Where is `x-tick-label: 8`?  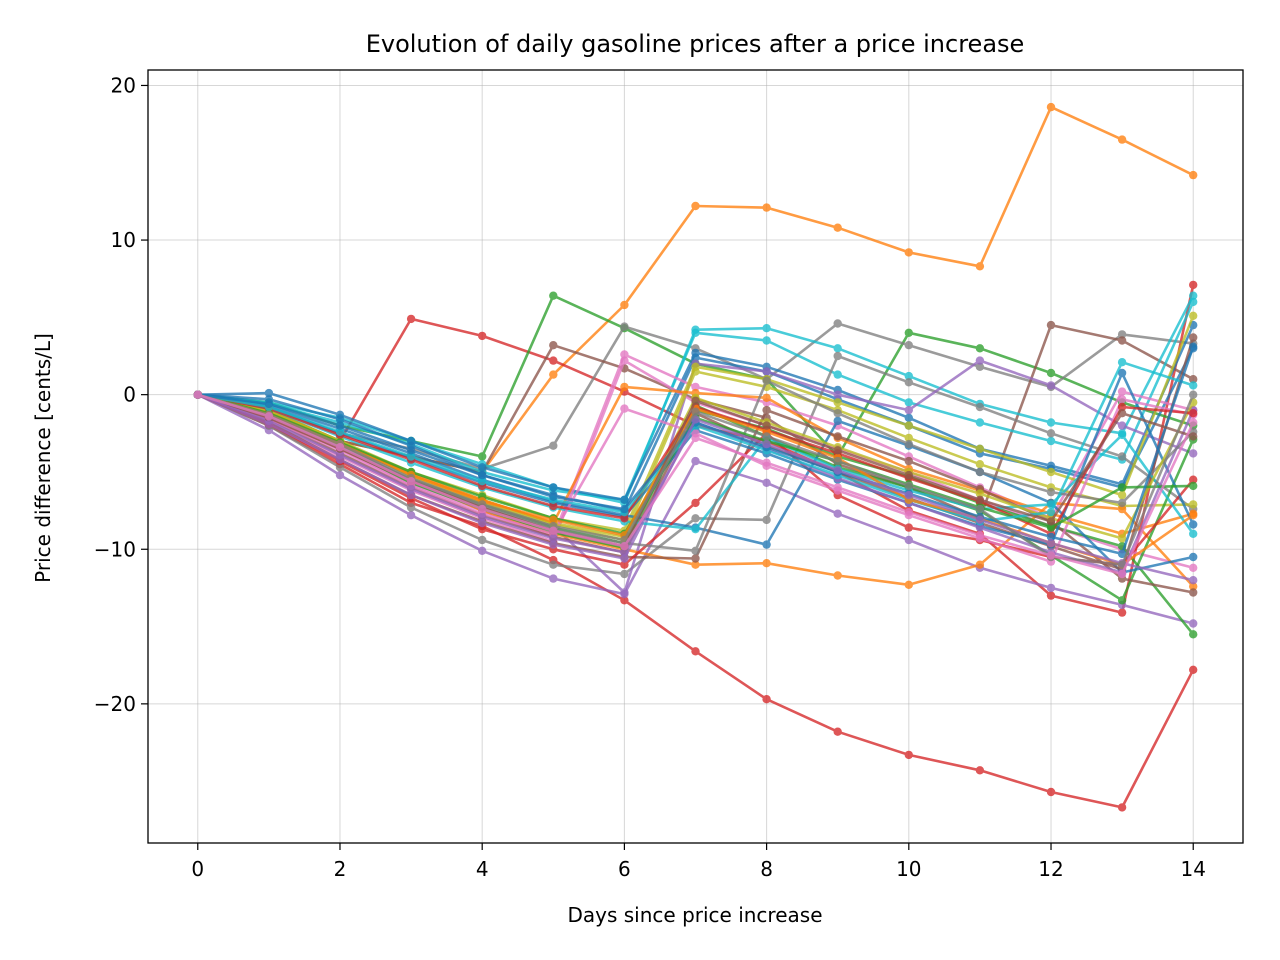
x-tick-label: 8 is located at coordinates (766, 869).